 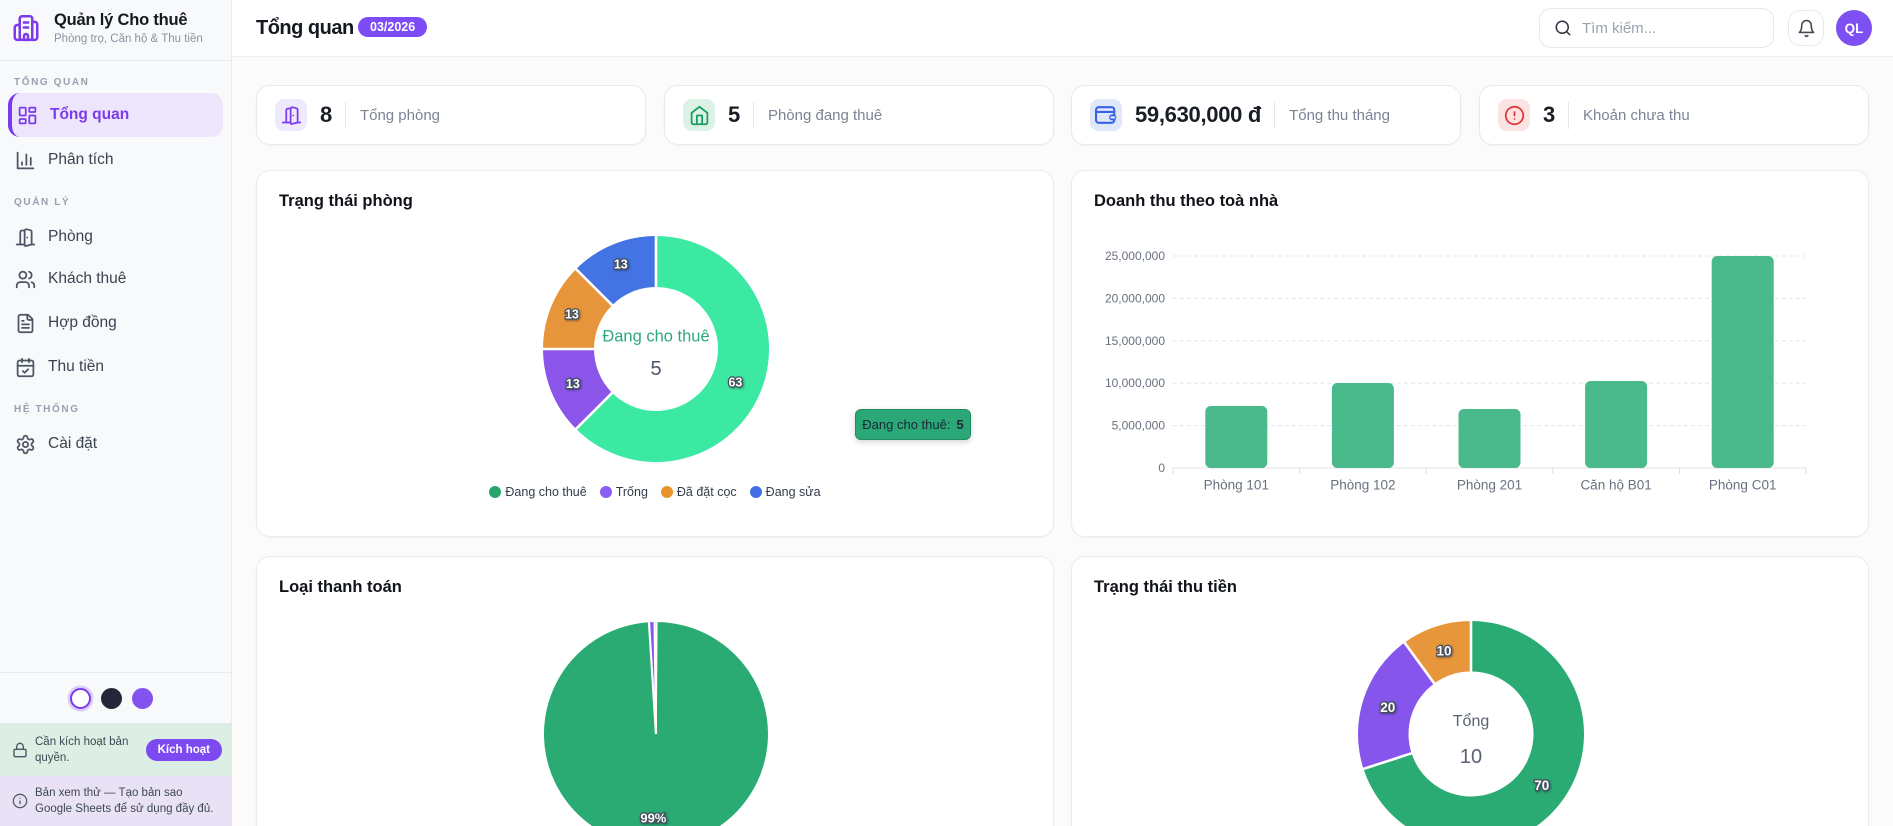 What do you see at coordinates (1135, 341) in the screenshot?
I see `svg-text: 15,000,000` at bounding box center [1135, 341].